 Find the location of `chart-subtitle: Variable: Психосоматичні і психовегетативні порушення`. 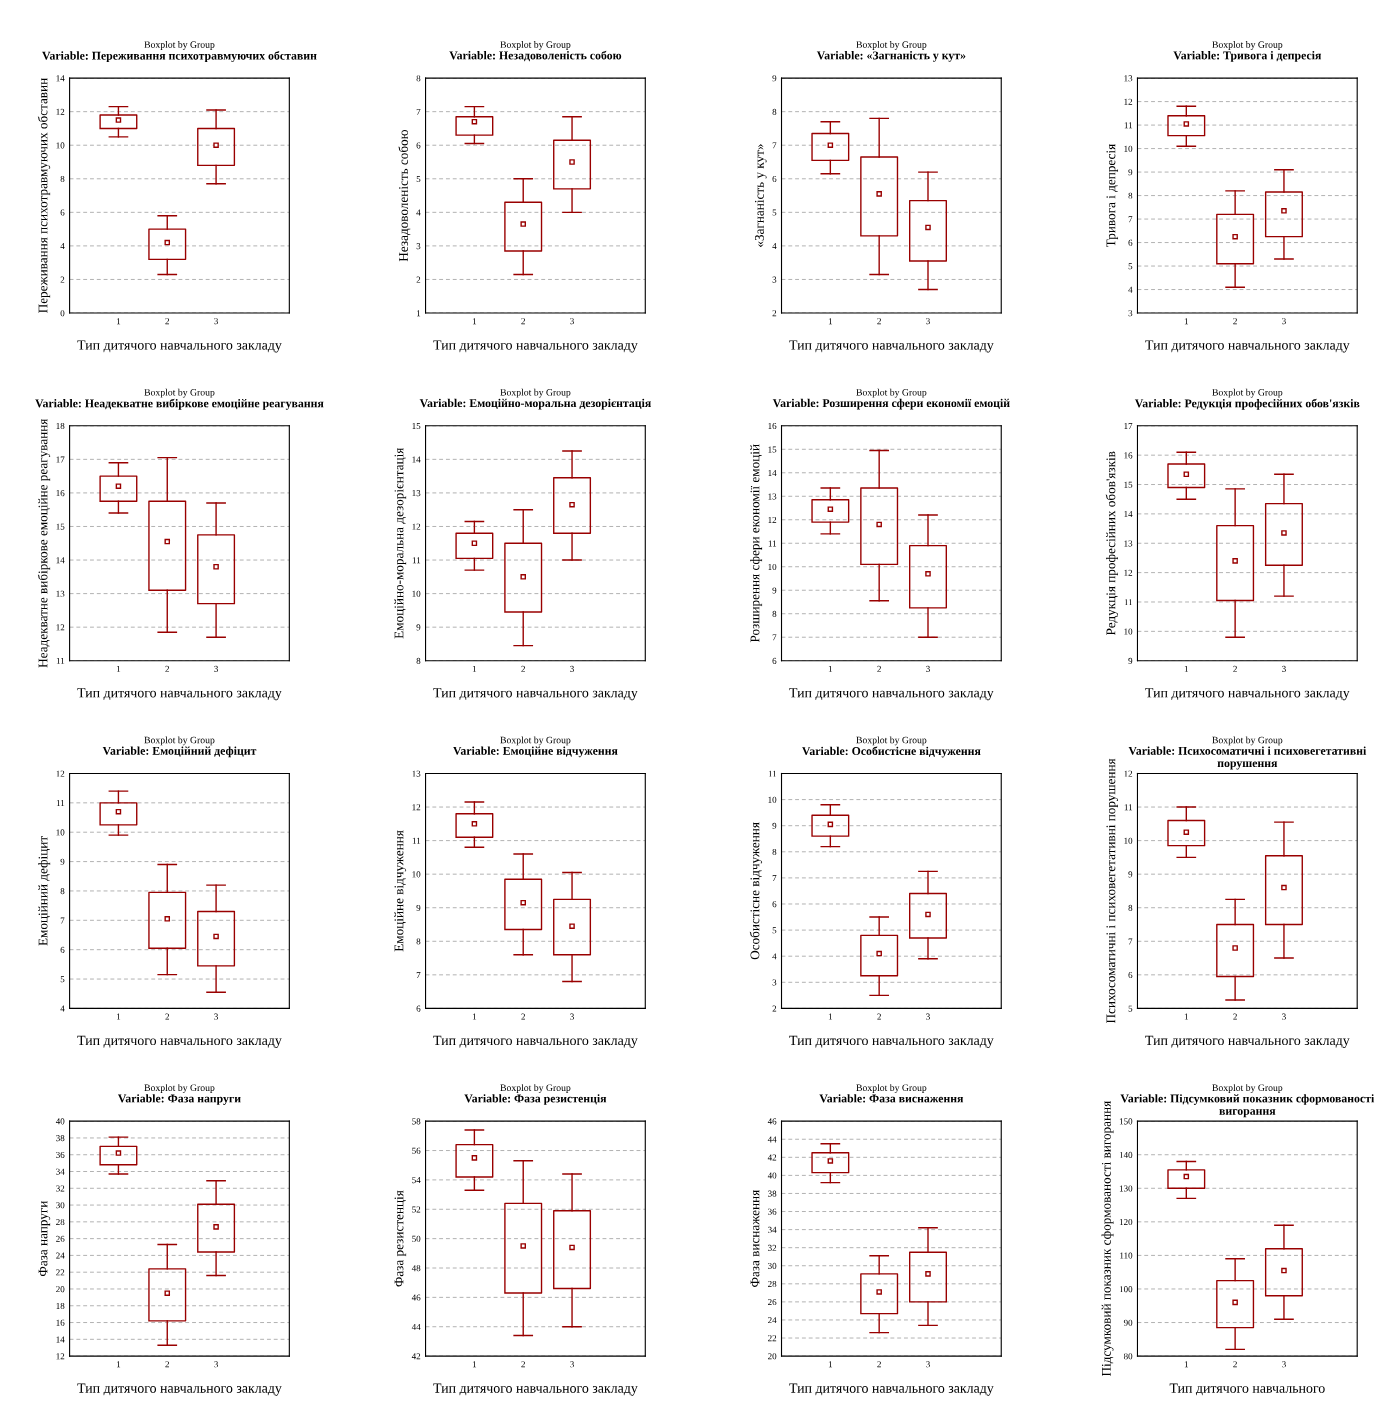

chart-subtitle: Variable: Психосоматичні і психовегетативні порушення is located at coordinates (1247, 758).